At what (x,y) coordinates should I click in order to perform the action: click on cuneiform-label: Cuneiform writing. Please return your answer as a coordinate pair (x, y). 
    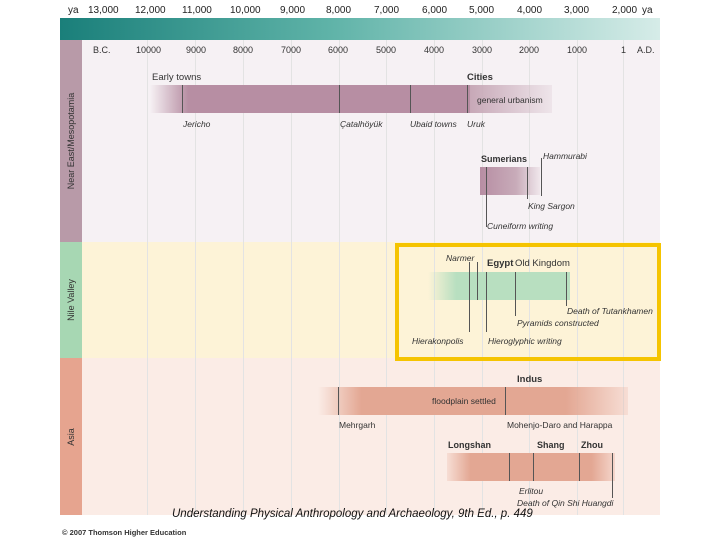
    Looking at the image, I should click on (520, 226).